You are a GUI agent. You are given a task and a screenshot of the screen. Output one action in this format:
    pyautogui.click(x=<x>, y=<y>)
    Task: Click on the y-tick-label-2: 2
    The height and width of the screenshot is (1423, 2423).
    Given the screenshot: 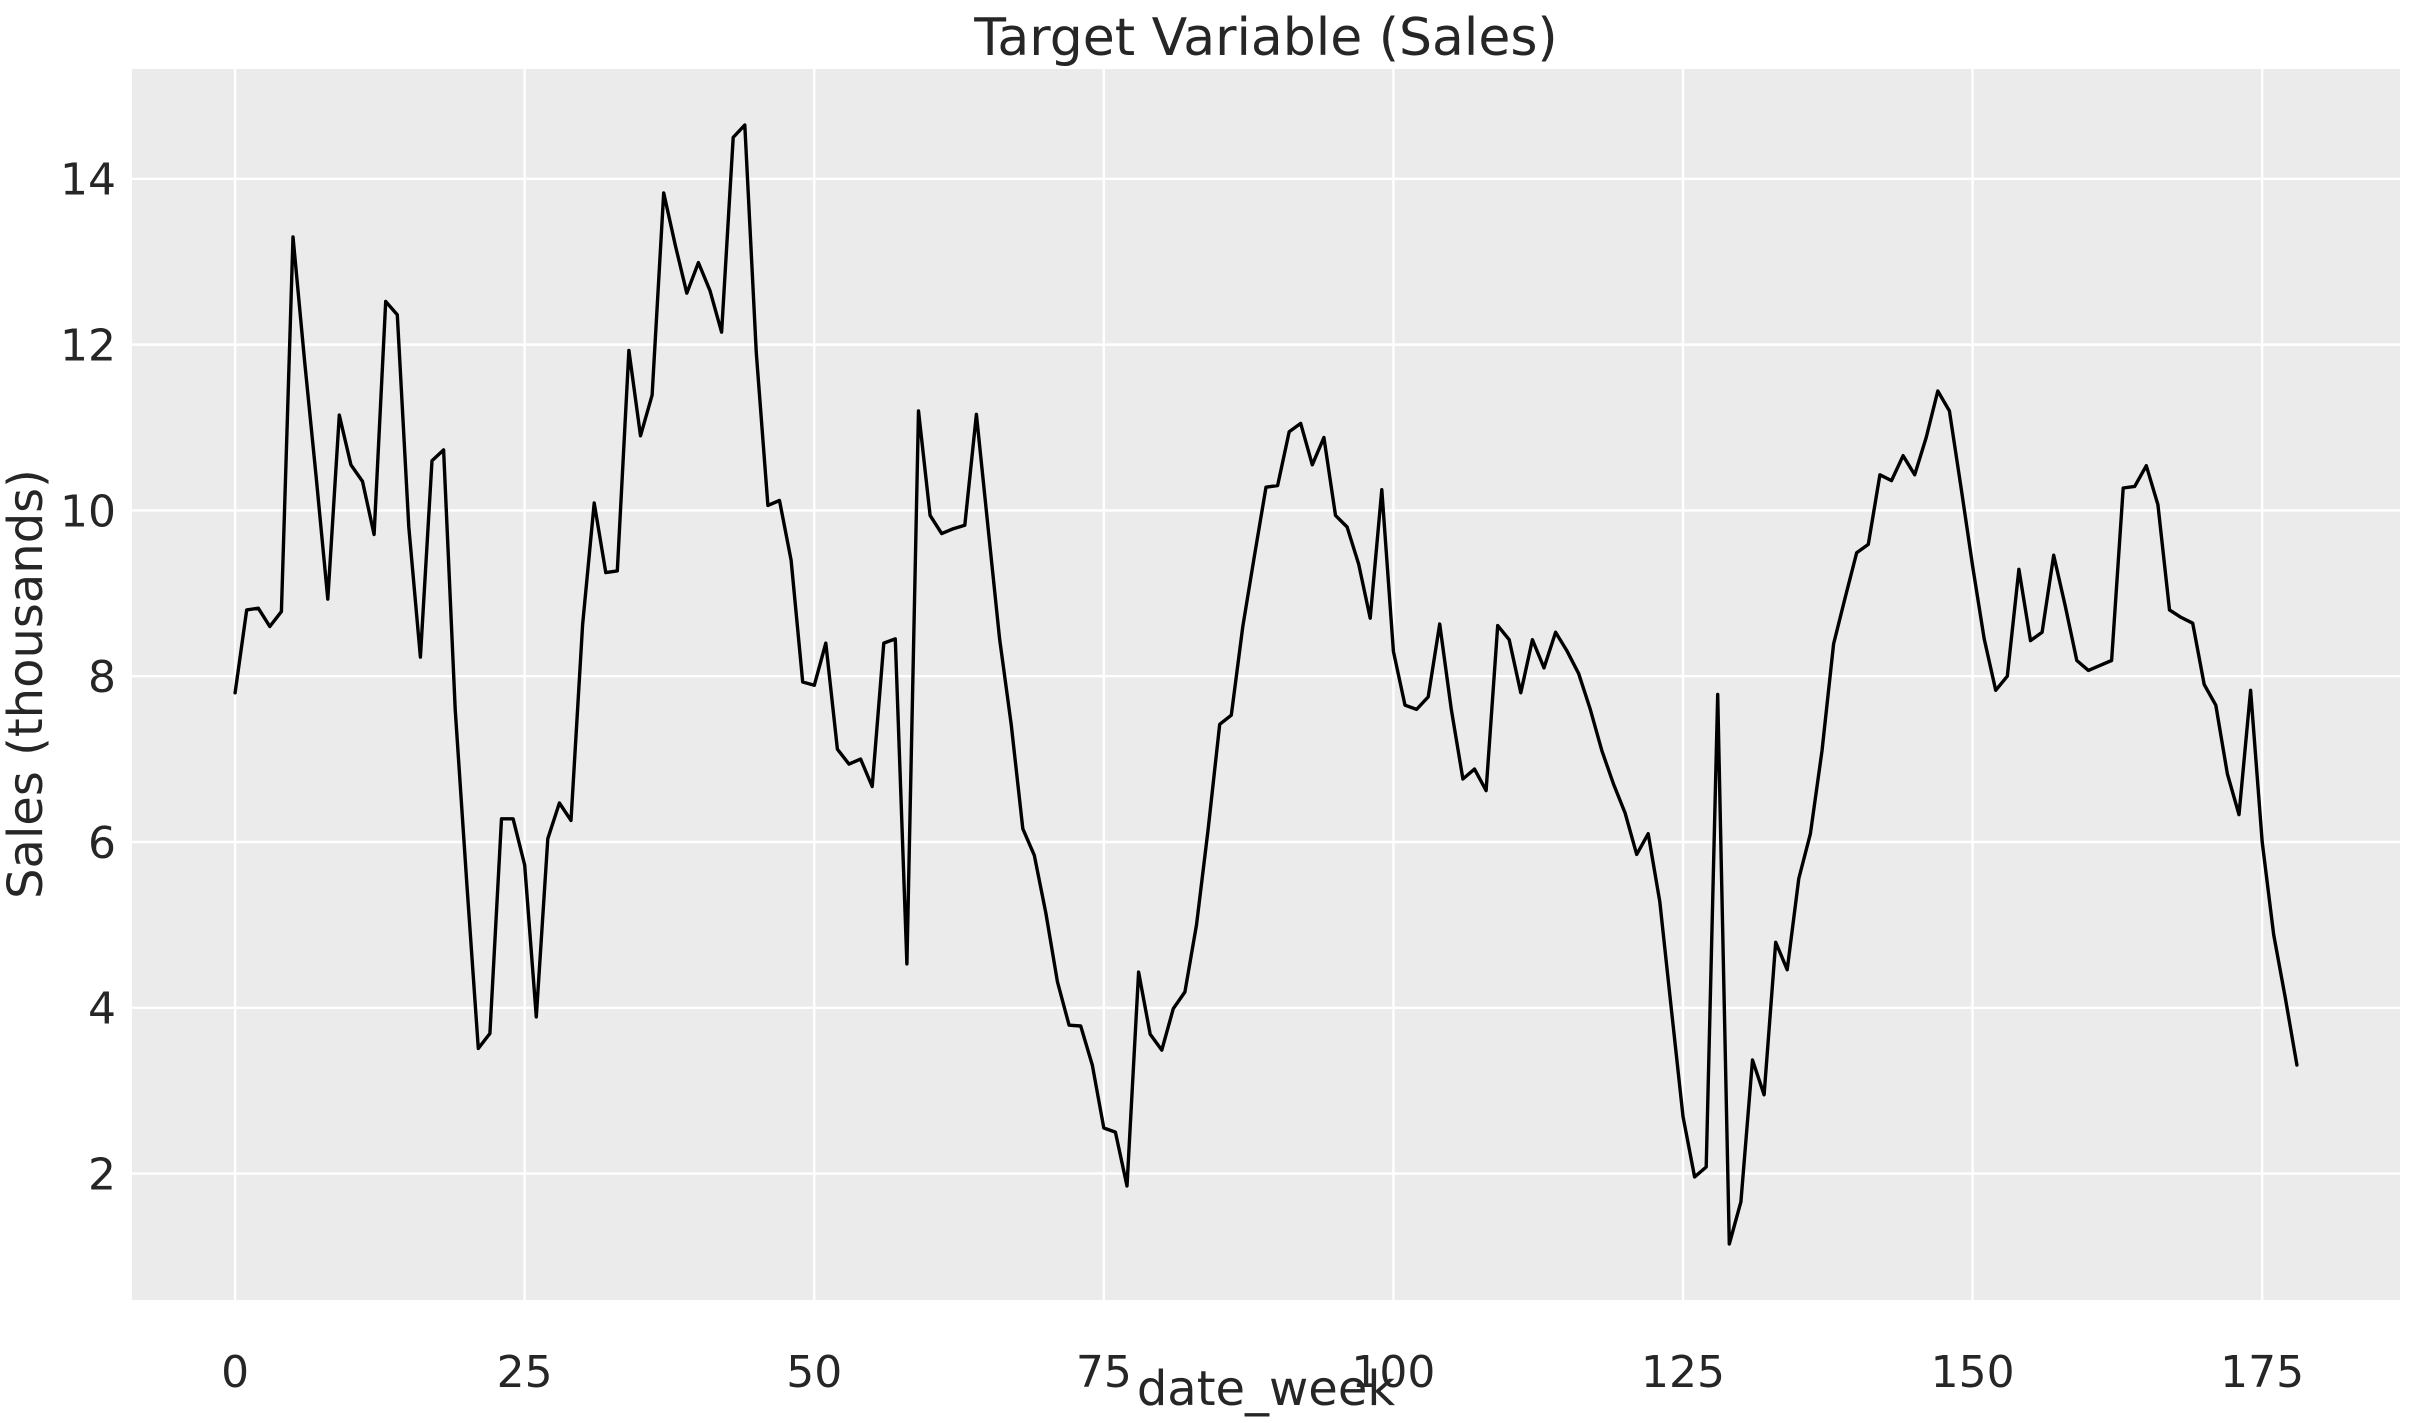 What is the action you would take?
    pyautogui.click(x=102, y=1174)
    